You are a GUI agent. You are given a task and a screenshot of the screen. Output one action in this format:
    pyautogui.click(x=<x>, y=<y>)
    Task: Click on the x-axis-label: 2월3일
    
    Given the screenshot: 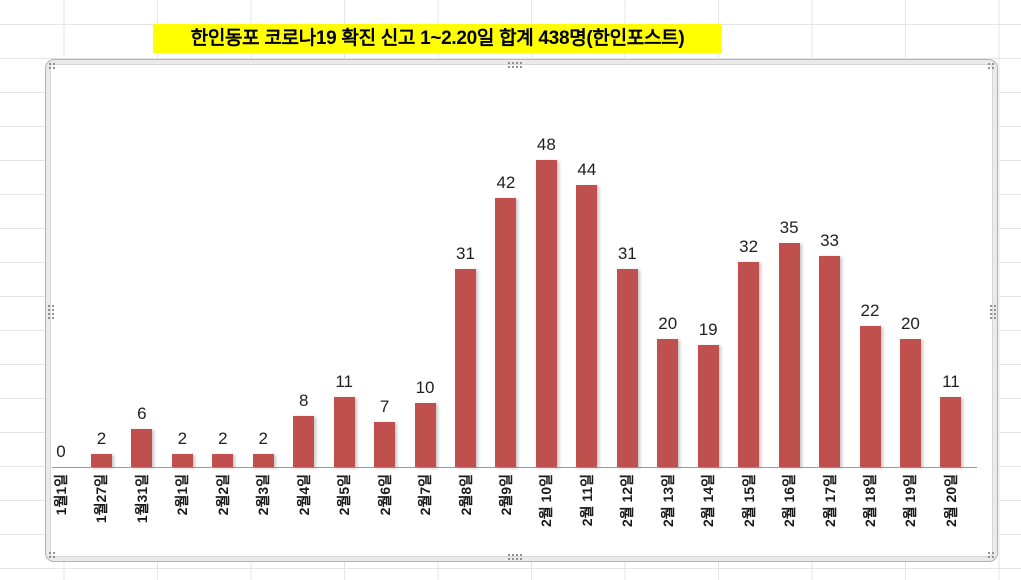 What is the action you would take?
    pyautogui.click(x=263, y=495)
    